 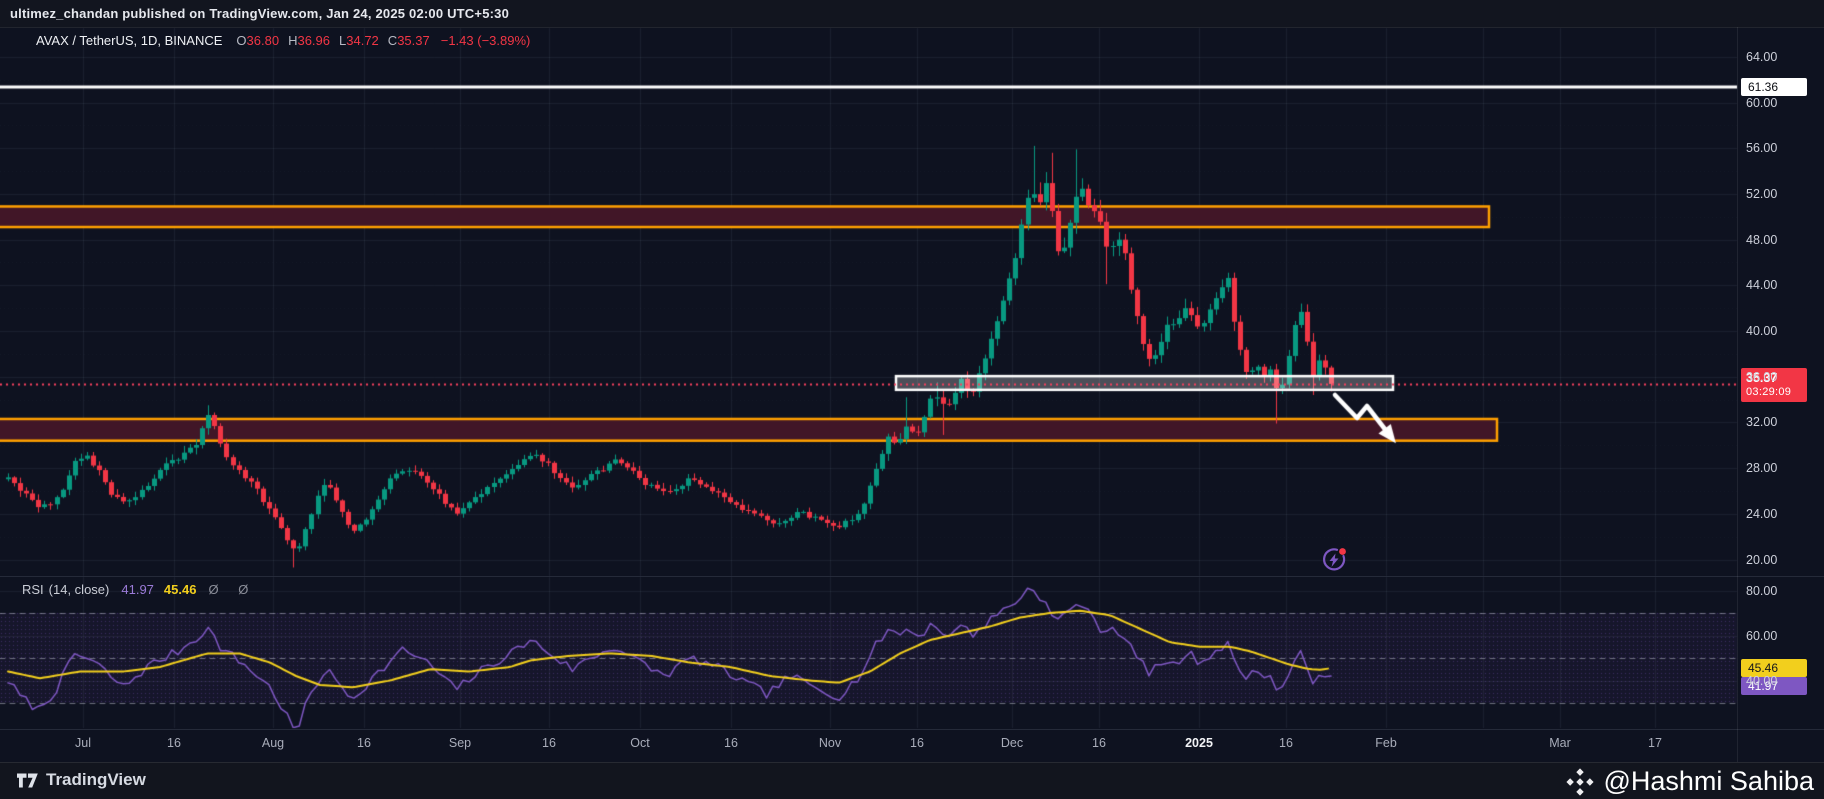 I want to click on flash-ideas-button, so click(x=1334, y=559).